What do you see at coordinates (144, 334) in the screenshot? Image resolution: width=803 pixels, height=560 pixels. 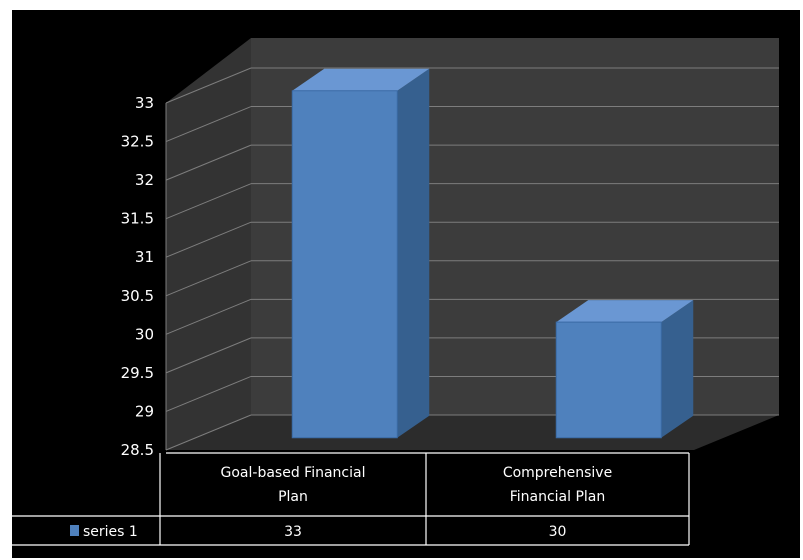 I see `y-tick-label: 30` at bounding box center [144, 334].